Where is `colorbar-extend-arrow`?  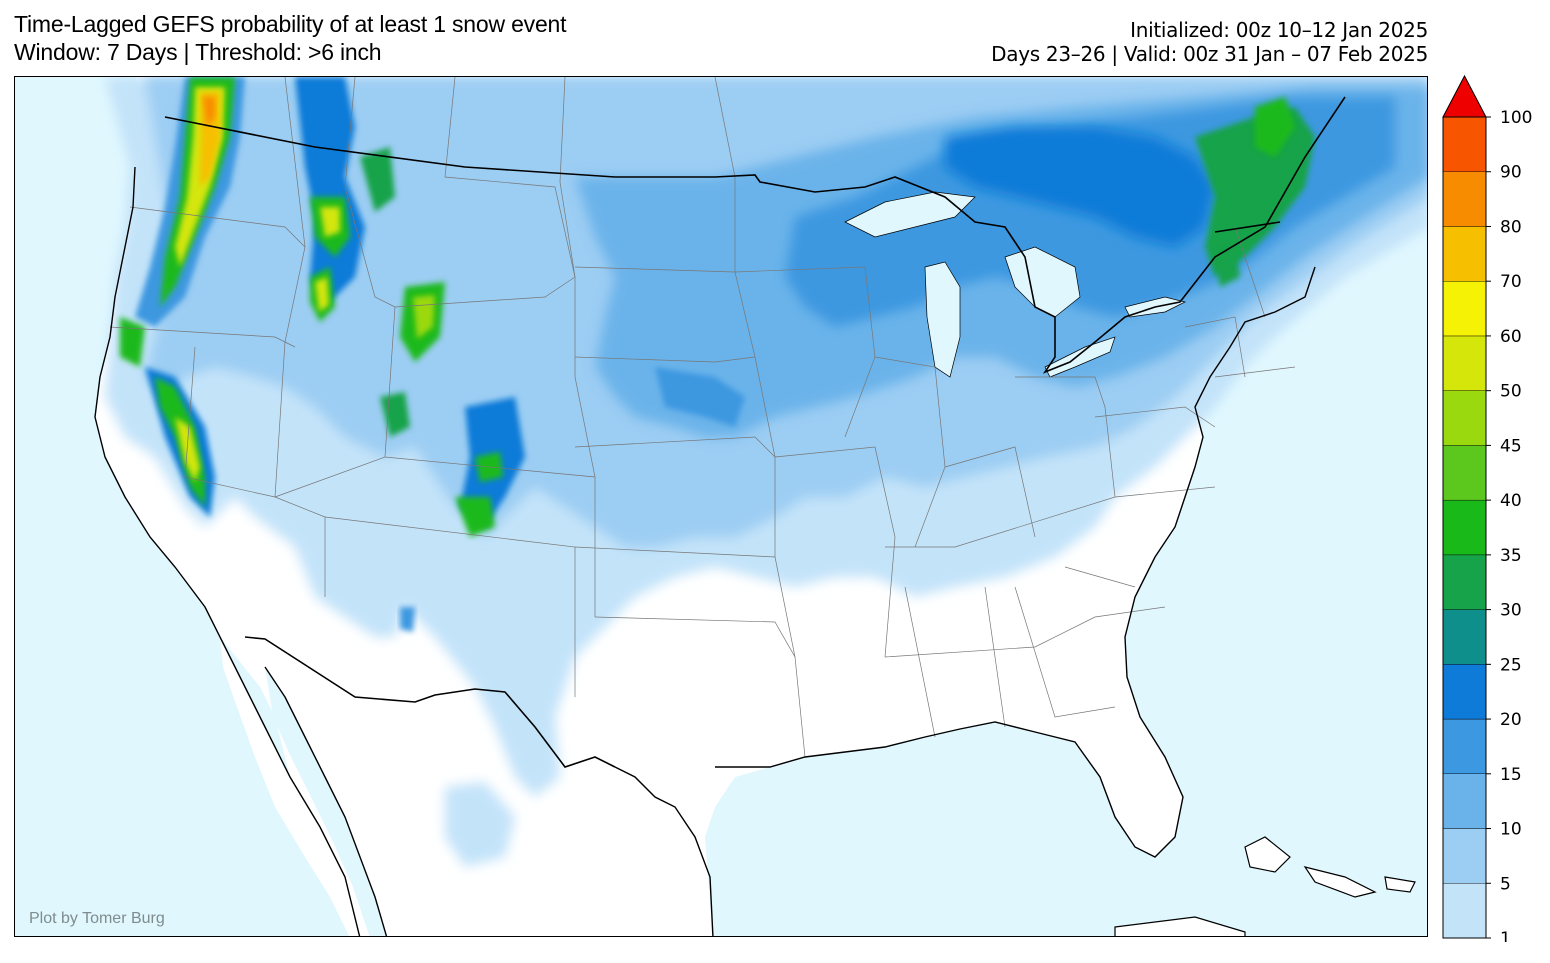 colorbar-extend-arrow is located at coordinates (1464, 96).